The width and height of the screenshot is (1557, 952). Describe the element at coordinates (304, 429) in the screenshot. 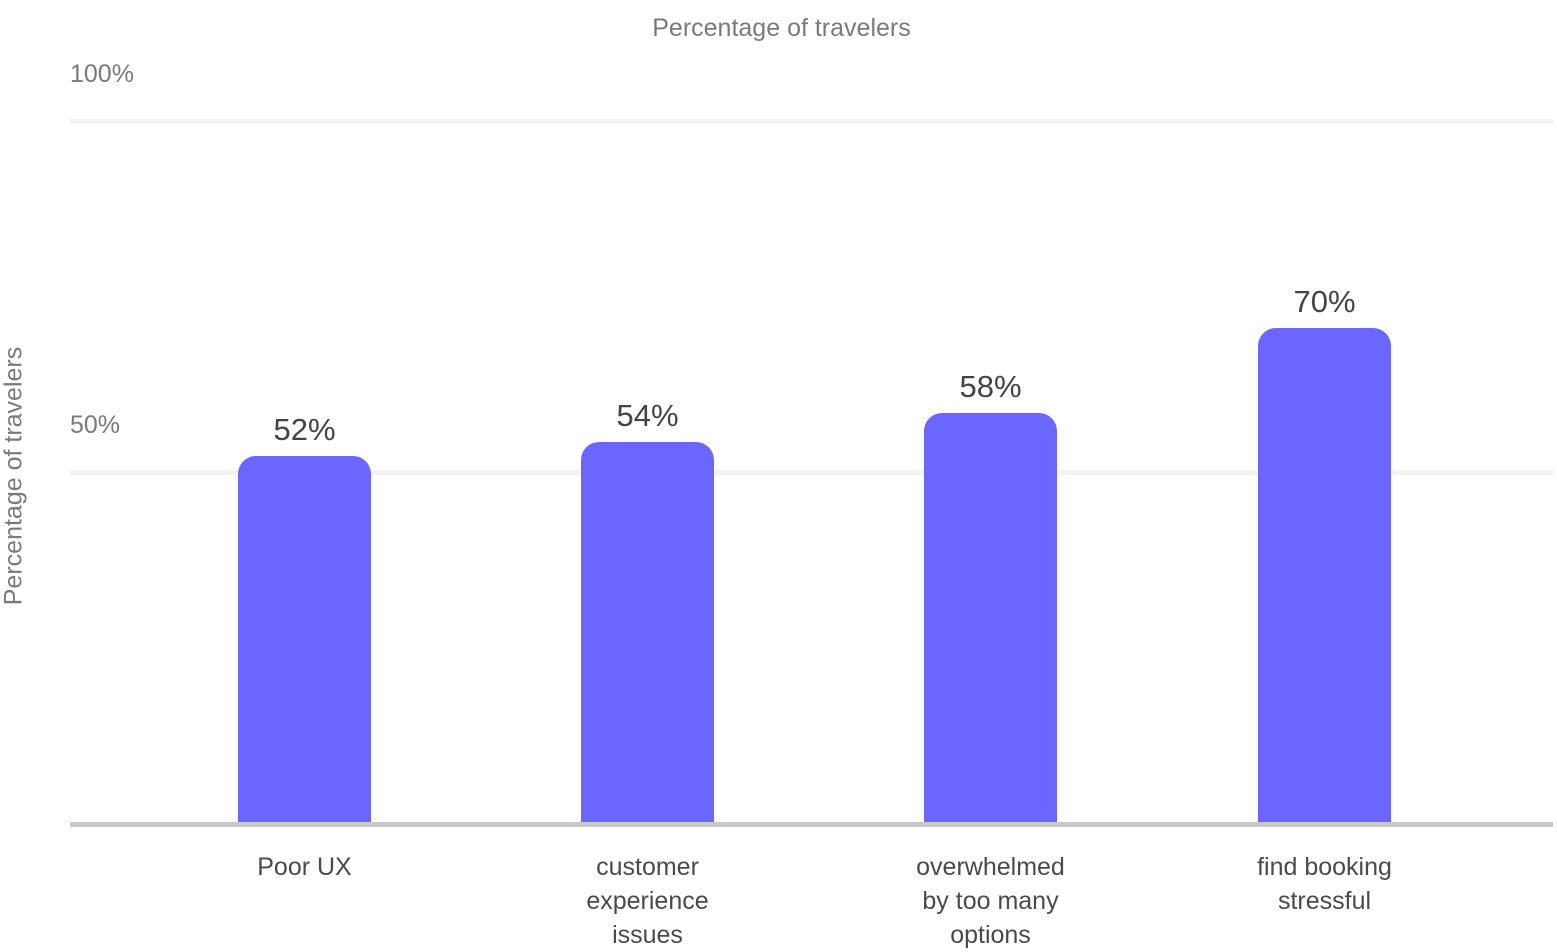

I see `bar-value-label: 52%` at that location.